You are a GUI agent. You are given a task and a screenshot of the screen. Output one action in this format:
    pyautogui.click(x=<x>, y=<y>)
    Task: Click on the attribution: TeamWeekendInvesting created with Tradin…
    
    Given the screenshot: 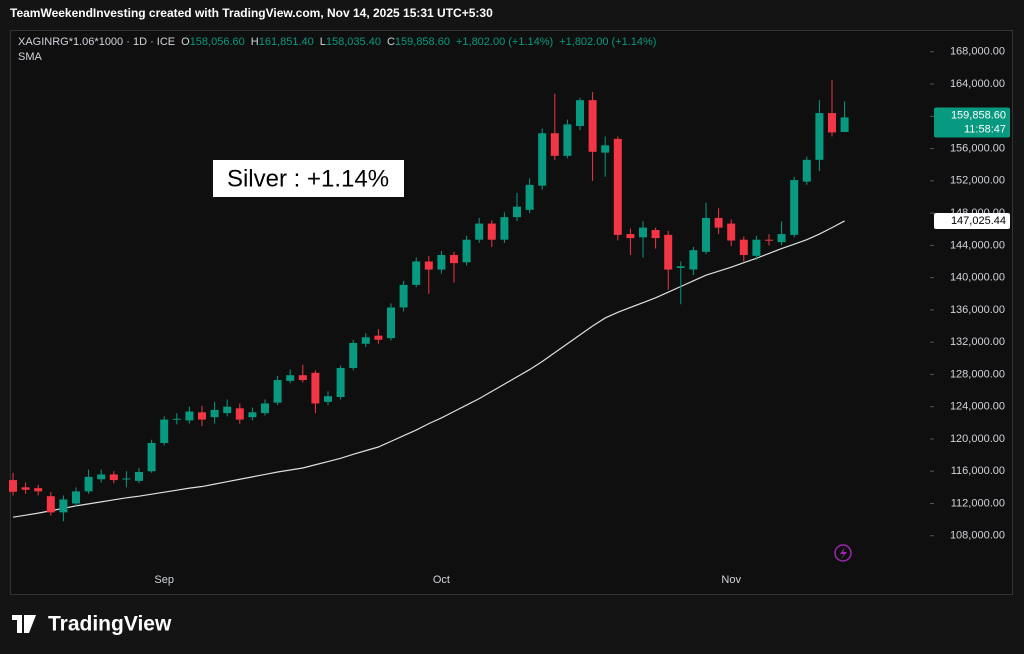 What is the action you would take?
    pyautogui.click(x=251, y=13)
    